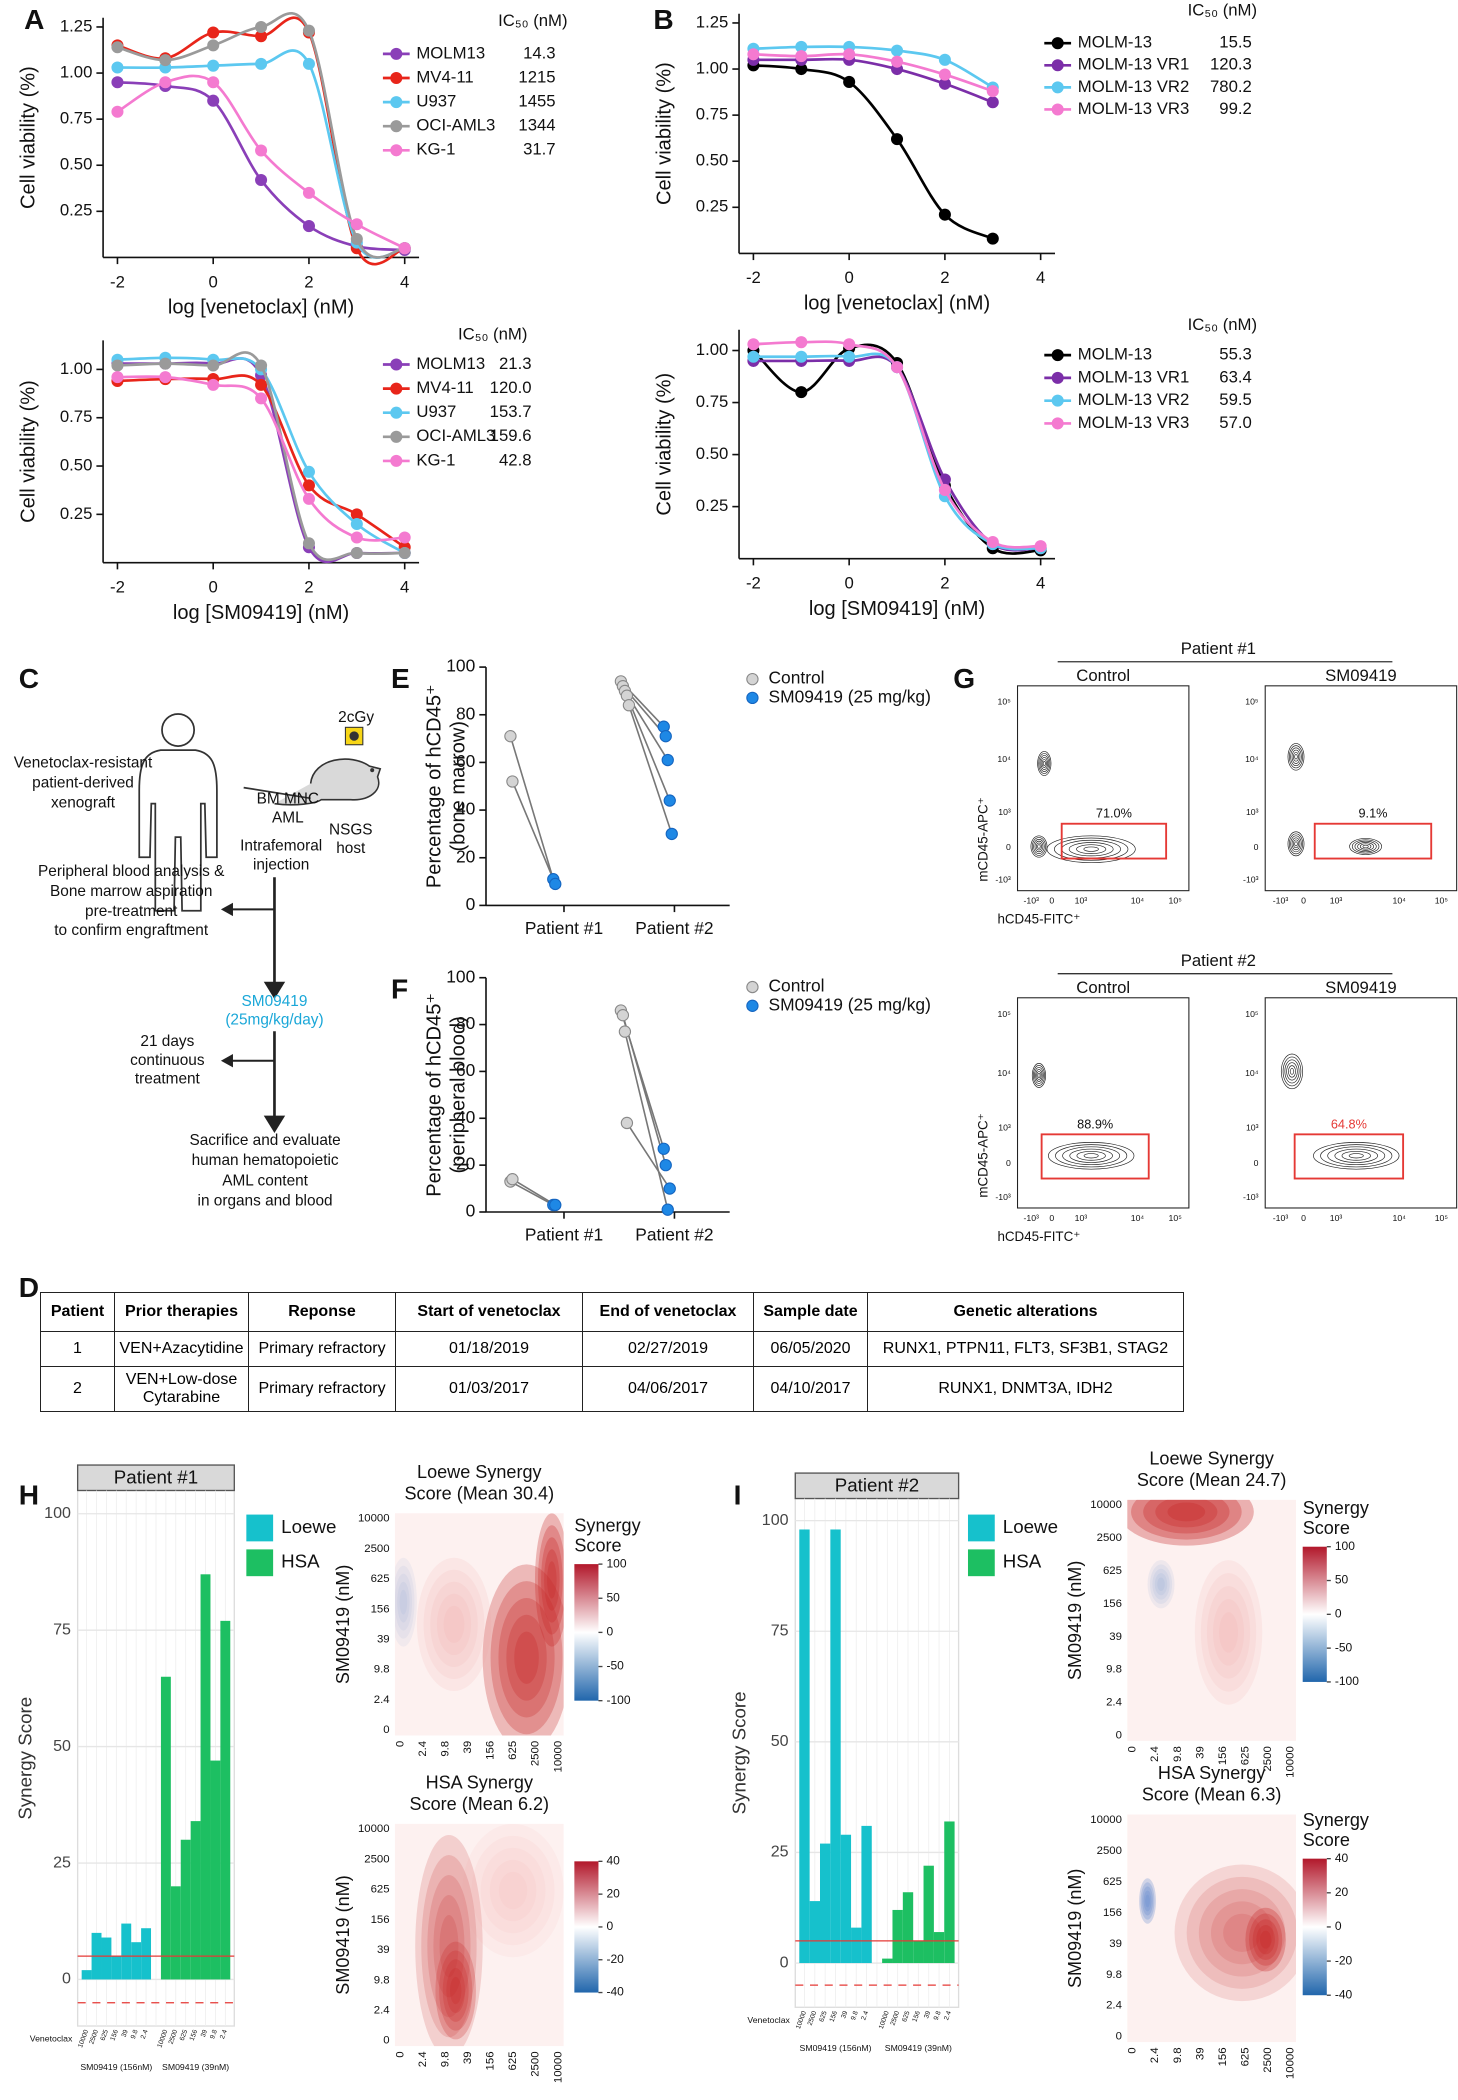 The width and height of the screenshot is (1458, 2100). What do you see at coordinates (489, 1312) in the screenshot?
I see `header-cell: Start of venetoclax` at bounding box center [489, 1312].